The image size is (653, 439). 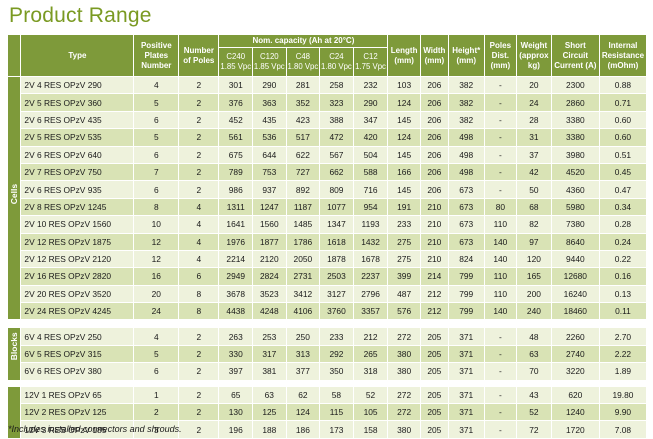 What do you see at coordinates (156, 276) in the screenshot?
I see `table-cell: 16` at bounding box center [156, 276].